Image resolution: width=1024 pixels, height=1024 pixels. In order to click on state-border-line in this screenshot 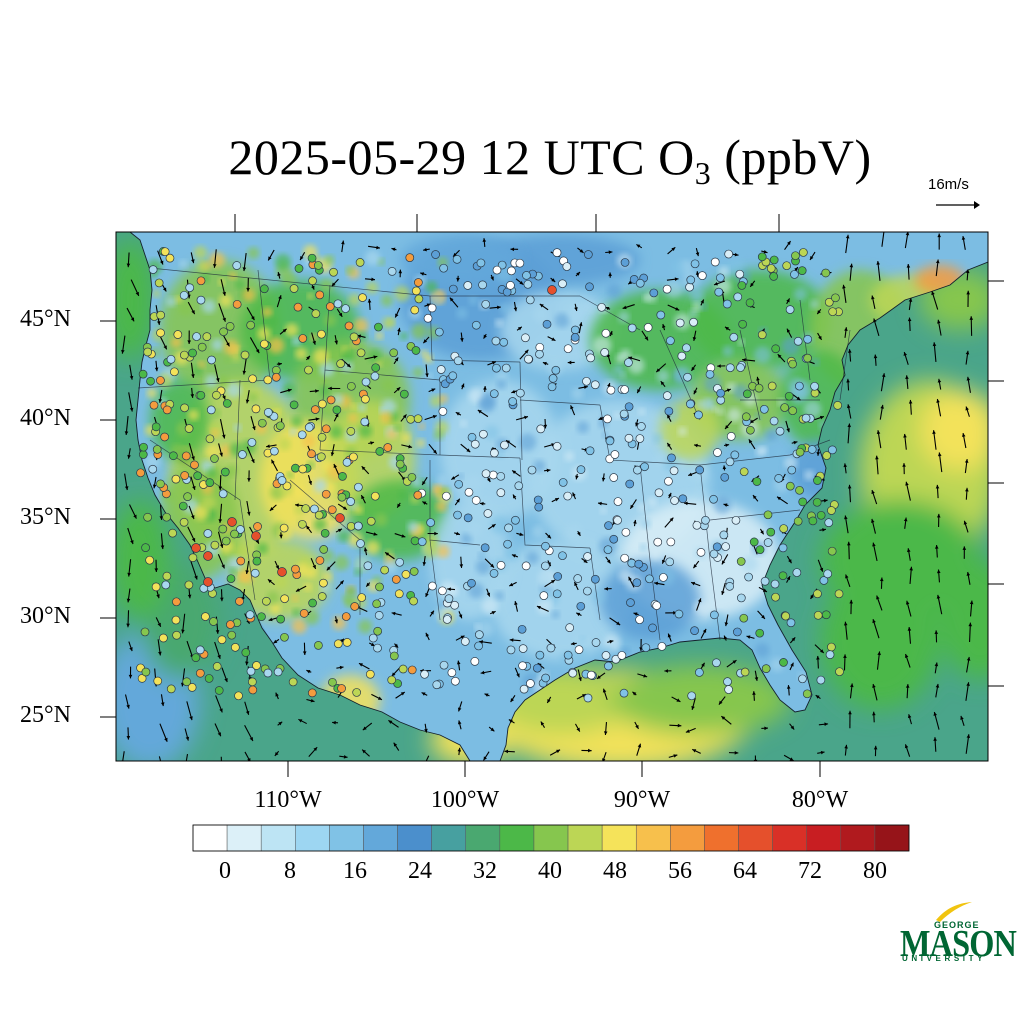, I will do `click(264, 325)`.